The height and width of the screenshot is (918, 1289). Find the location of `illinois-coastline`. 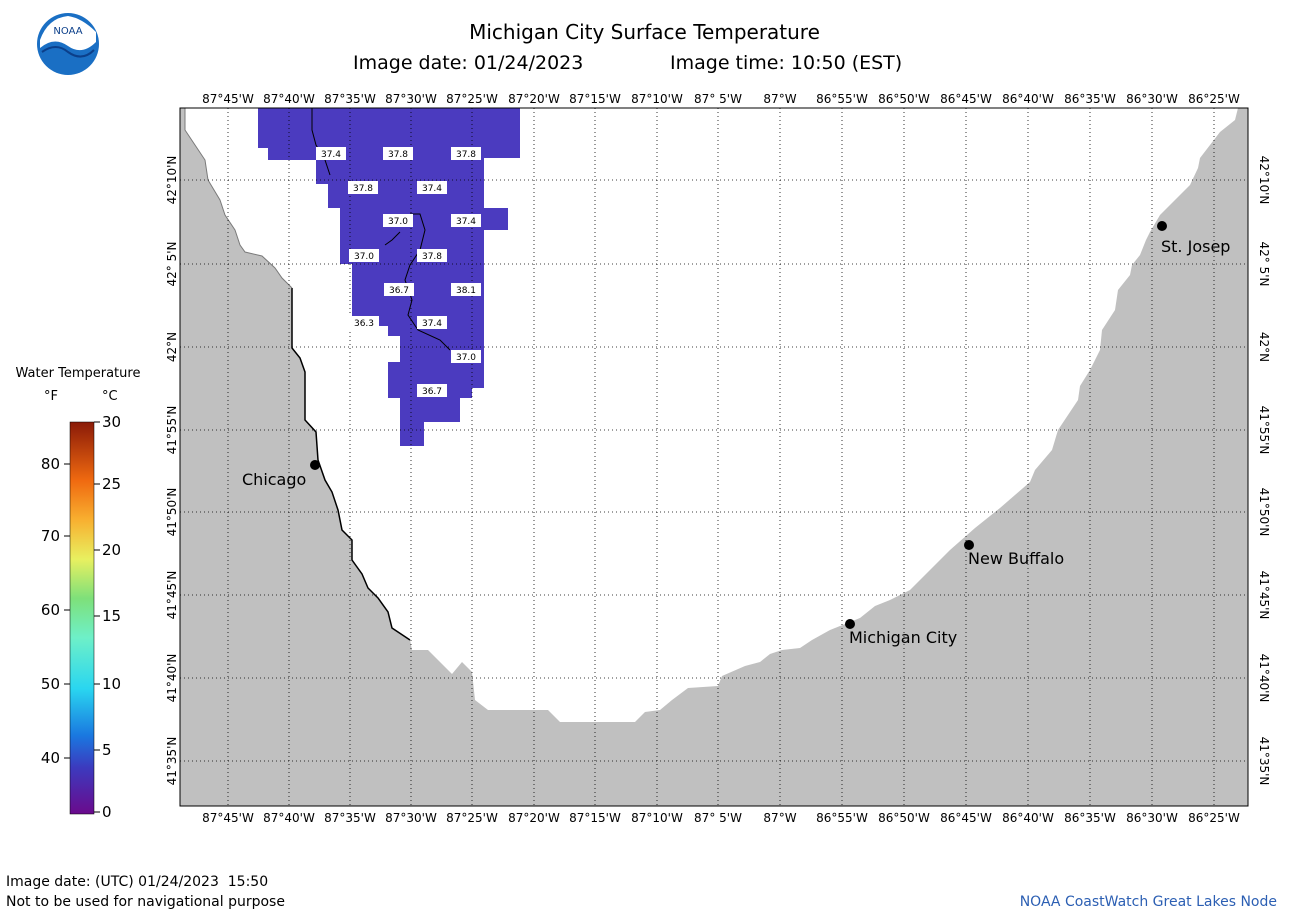

illinois-coastline is located at coordinates (351, 464).